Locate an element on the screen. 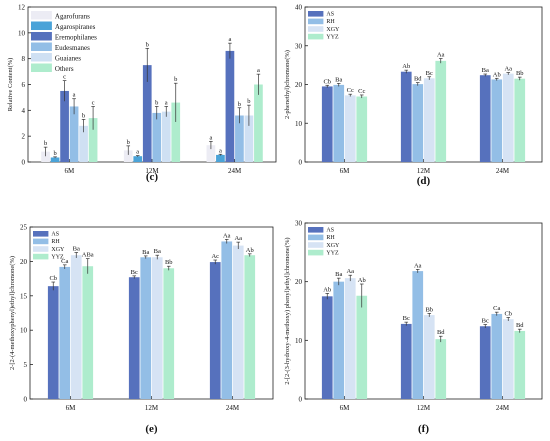 The image size is (550, 441). panel-label: (d) is located at coordinates (424, 181).